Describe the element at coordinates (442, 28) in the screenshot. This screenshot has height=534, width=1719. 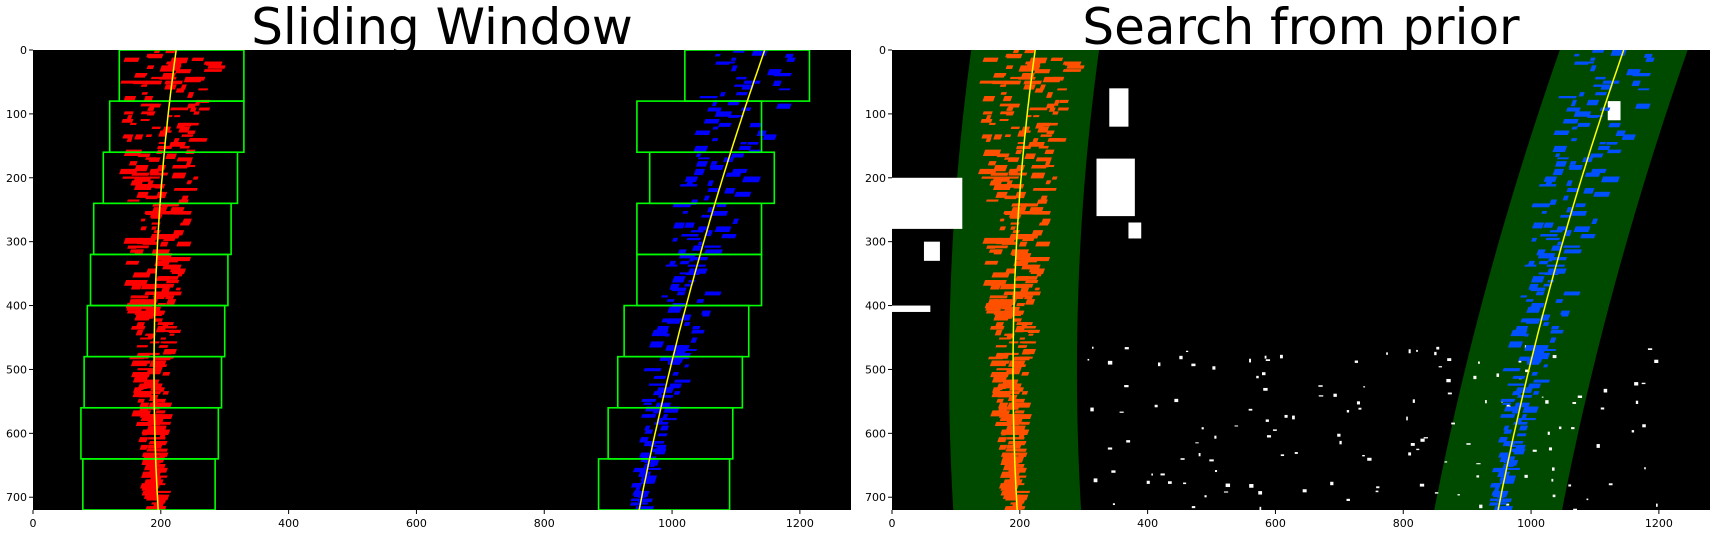
I see `panel-title-sliding-window: Sliding Window` at that location.